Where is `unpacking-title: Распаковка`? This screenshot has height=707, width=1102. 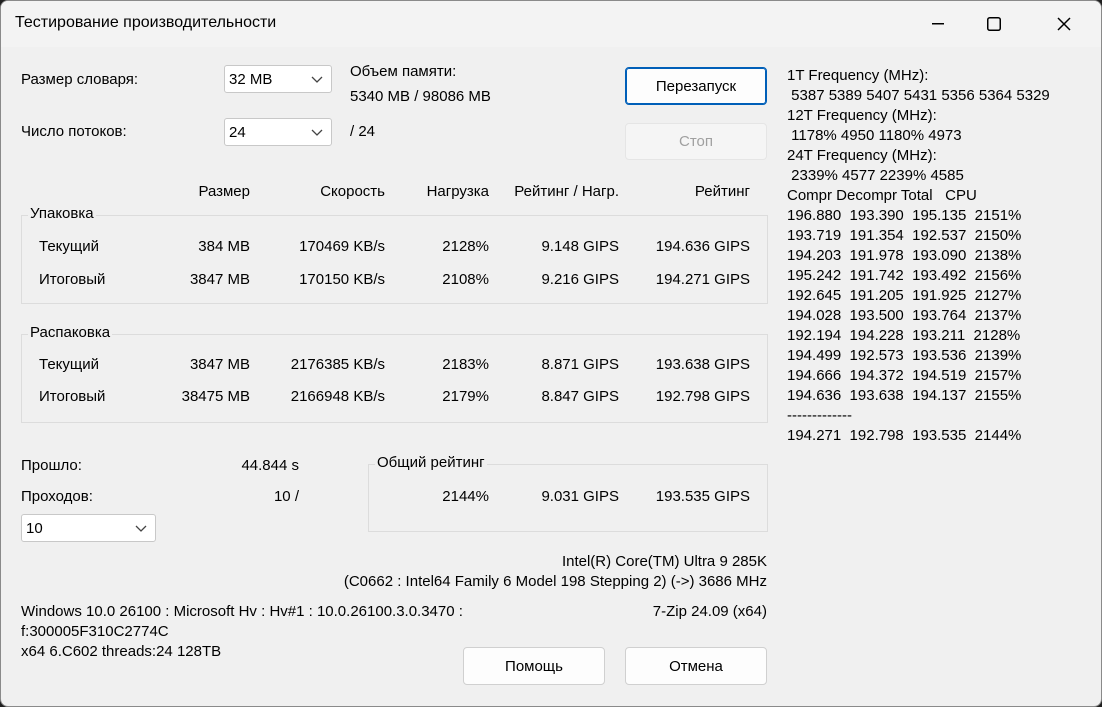
unpacking-title: Распаковка is located at coordinates (70, 332).